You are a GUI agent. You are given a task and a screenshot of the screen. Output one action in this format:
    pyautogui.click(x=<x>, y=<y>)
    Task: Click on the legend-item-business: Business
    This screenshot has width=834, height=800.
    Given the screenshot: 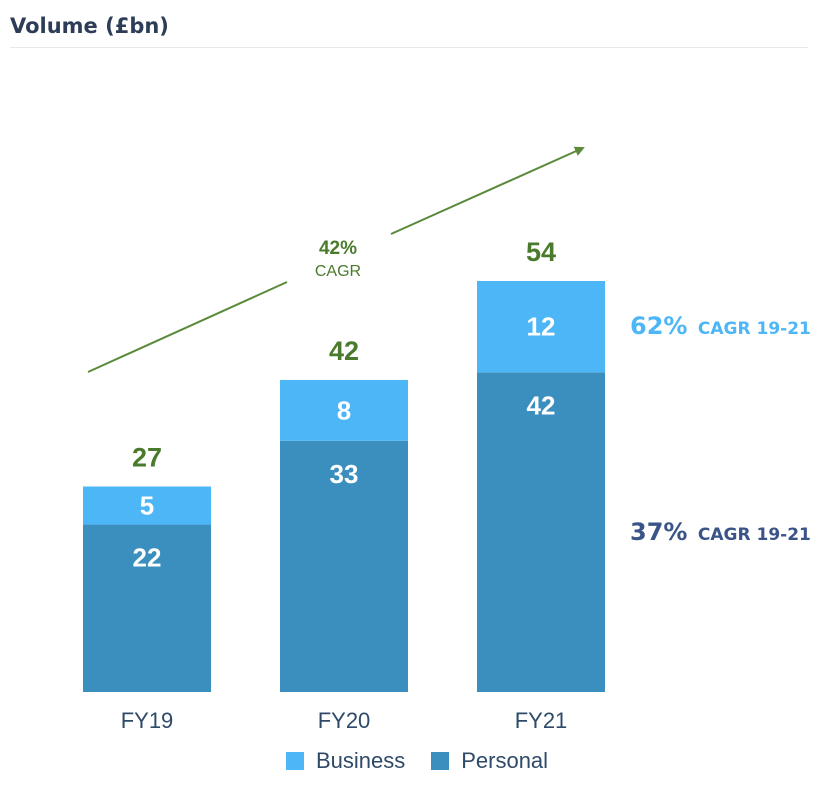 What is the action you would take?
    pyautogui.click(x=345, y=761)
    